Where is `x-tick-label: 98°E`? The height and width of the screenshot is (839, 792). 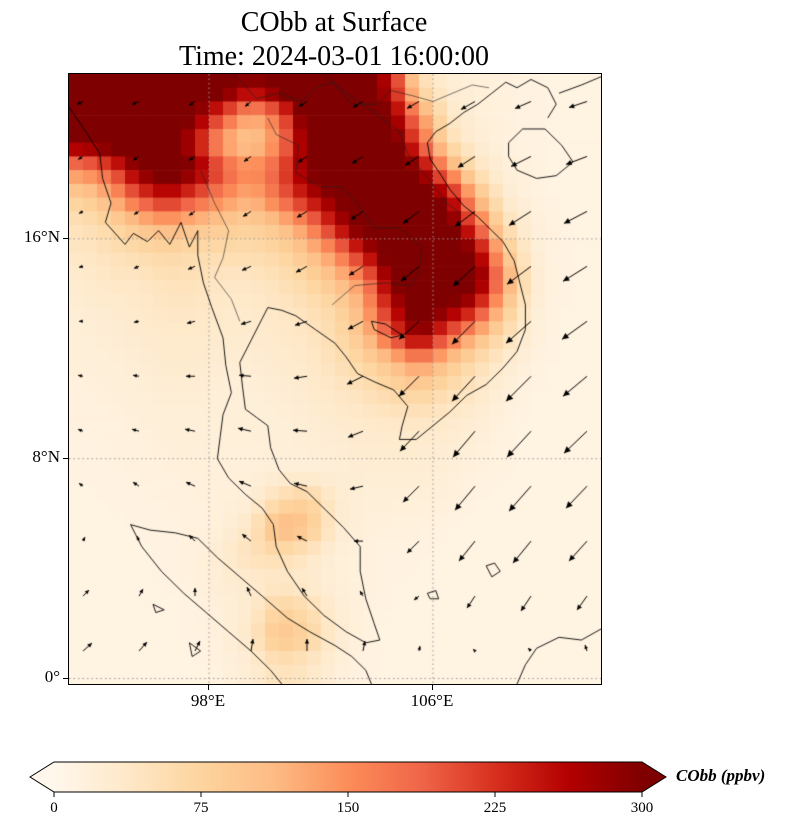
x-tick-label: 98°E is located at coordinates (208, 700).